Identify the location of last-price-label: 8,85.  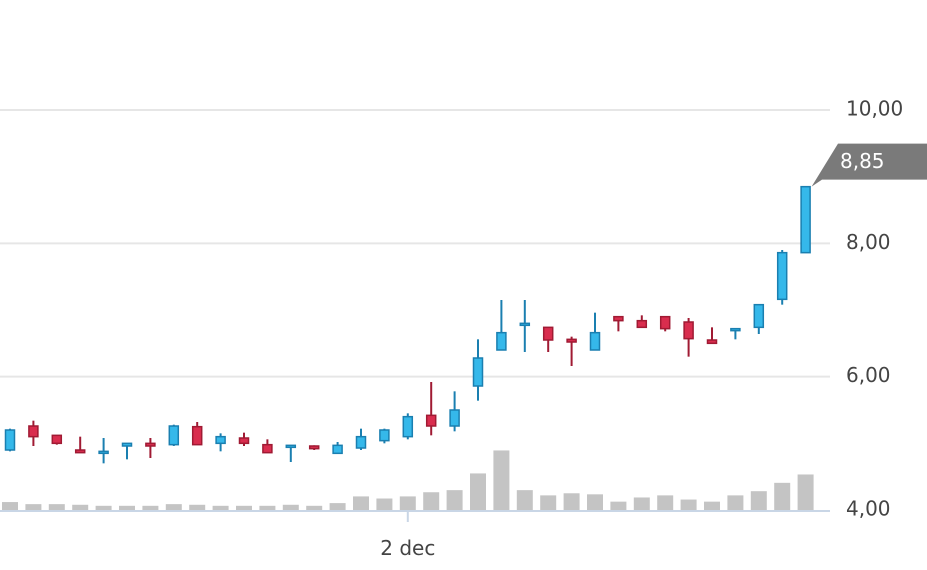
(862, 161).